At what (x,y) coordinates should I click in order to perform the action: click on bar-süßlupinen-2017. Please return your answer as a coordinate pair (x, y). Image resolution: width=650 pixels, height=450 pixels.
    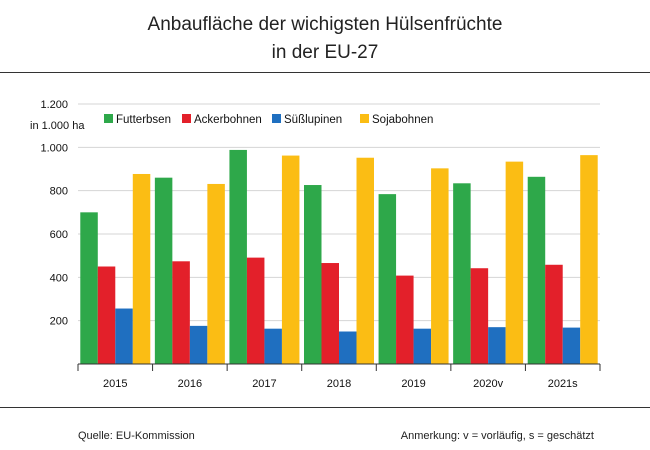
    Looking at the image, I should click on (273, 346).